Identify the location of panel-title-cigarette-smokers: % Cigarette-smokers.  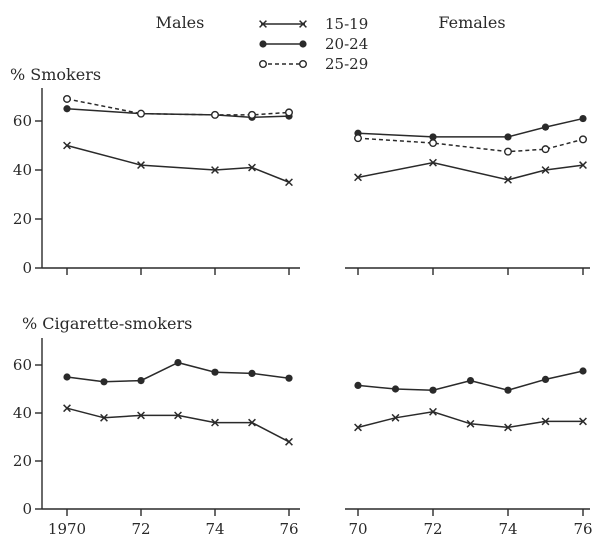
(107, 323).